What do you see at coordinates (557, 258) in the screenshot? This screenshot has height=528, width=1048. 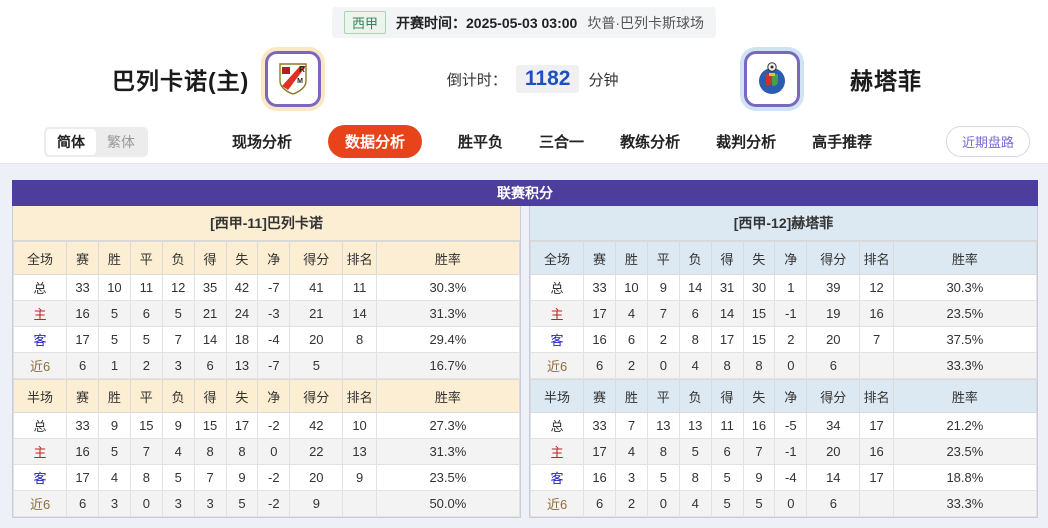 I see `column-header: 全场` at bounding box center [557, 258].